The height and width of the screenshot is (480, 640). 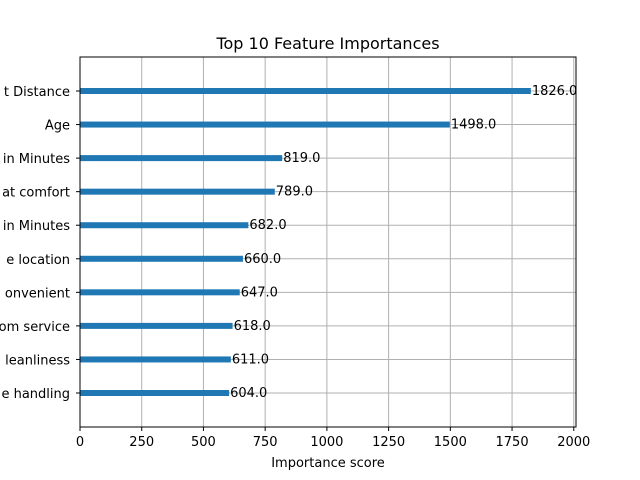 I want to click on value-label: 1498.0, so click(x=474, y=125).